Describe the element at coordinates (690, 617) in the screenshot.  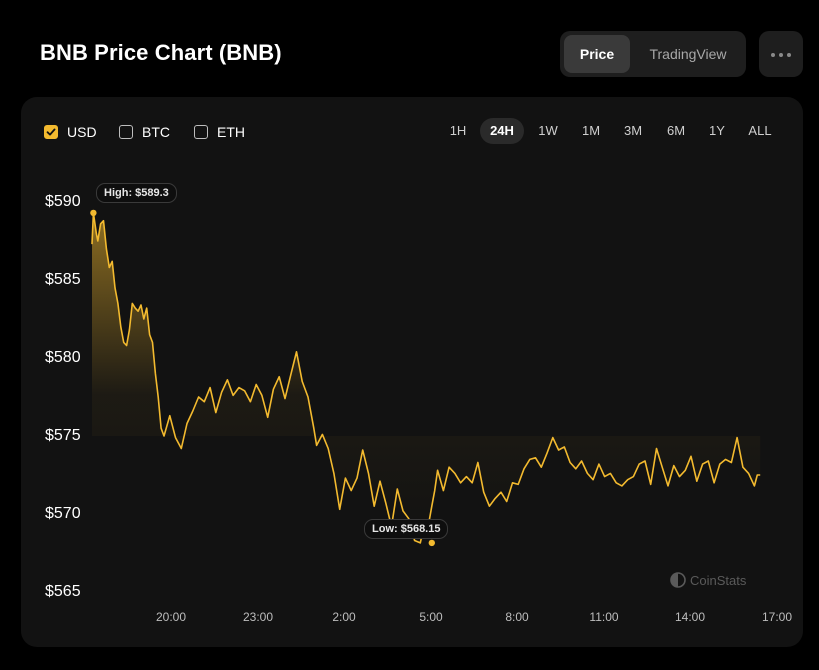
I see `x-tick-label: 14:00` at that location.